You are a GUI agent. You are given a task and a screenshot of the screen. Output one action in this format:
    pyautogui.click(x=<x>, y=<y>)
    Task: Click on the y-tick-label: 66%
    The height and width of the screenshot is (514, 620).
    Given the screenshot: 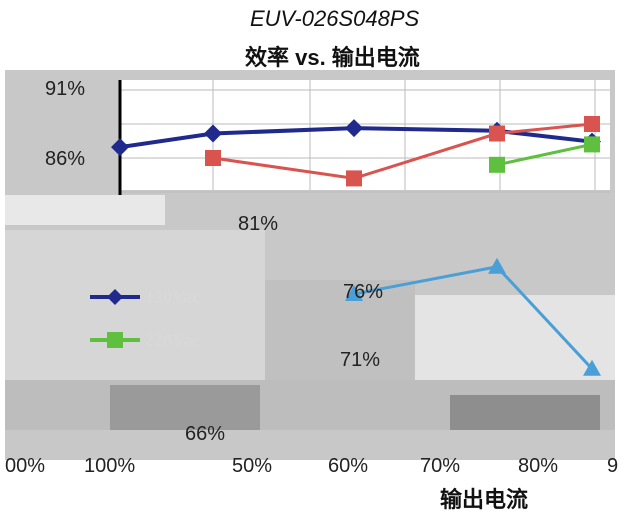 What is the action you would take?
    pyautogui.click(x=205, y=434)
    